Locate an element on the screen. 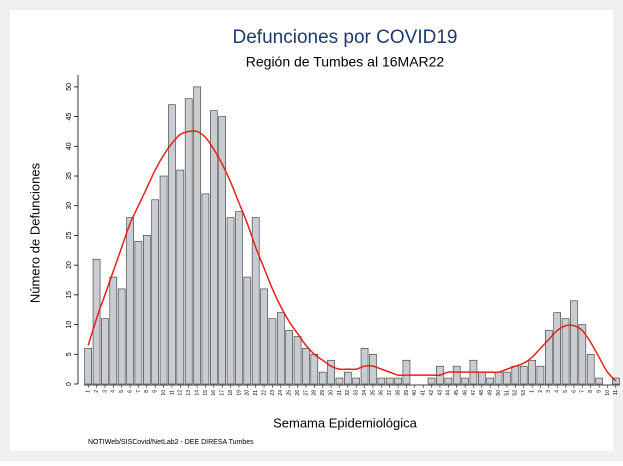  x-tick-label: 41 is located at coordinates (424, 393).